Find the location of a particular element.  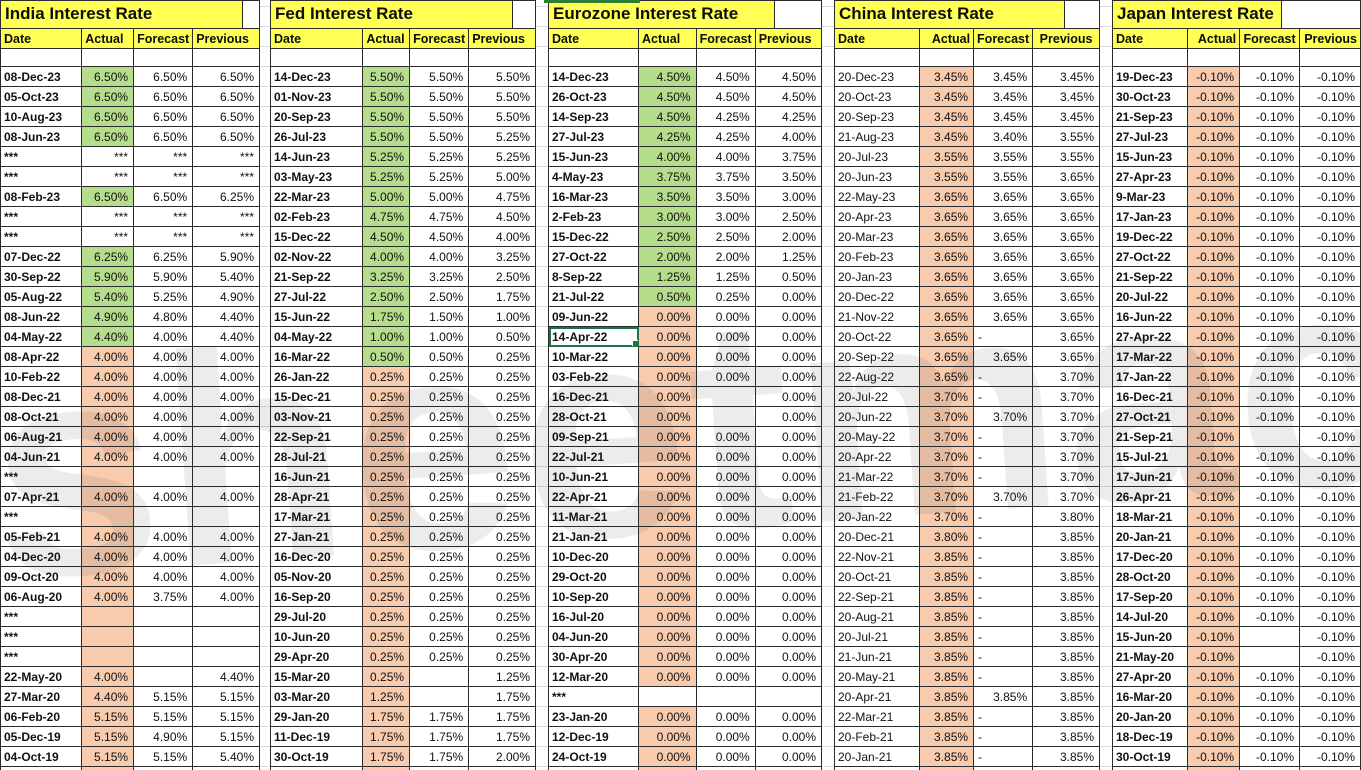

eurozone-date-cell: 22-Jul-21 is located at coordinates (593, 456).